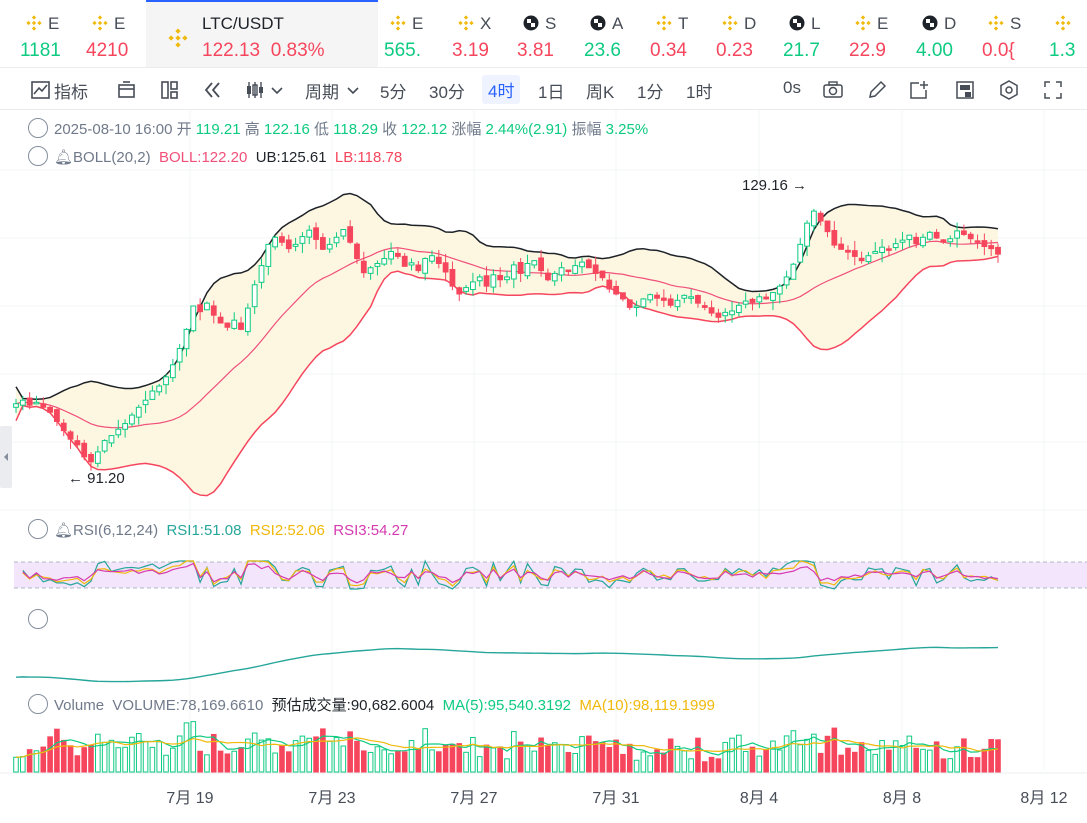 Image resolution: width=1087 pixels, height=823 pixels. Describe the element at coordinates (322, 92) in the screenshot. I see `period-button: 周期` at that location.